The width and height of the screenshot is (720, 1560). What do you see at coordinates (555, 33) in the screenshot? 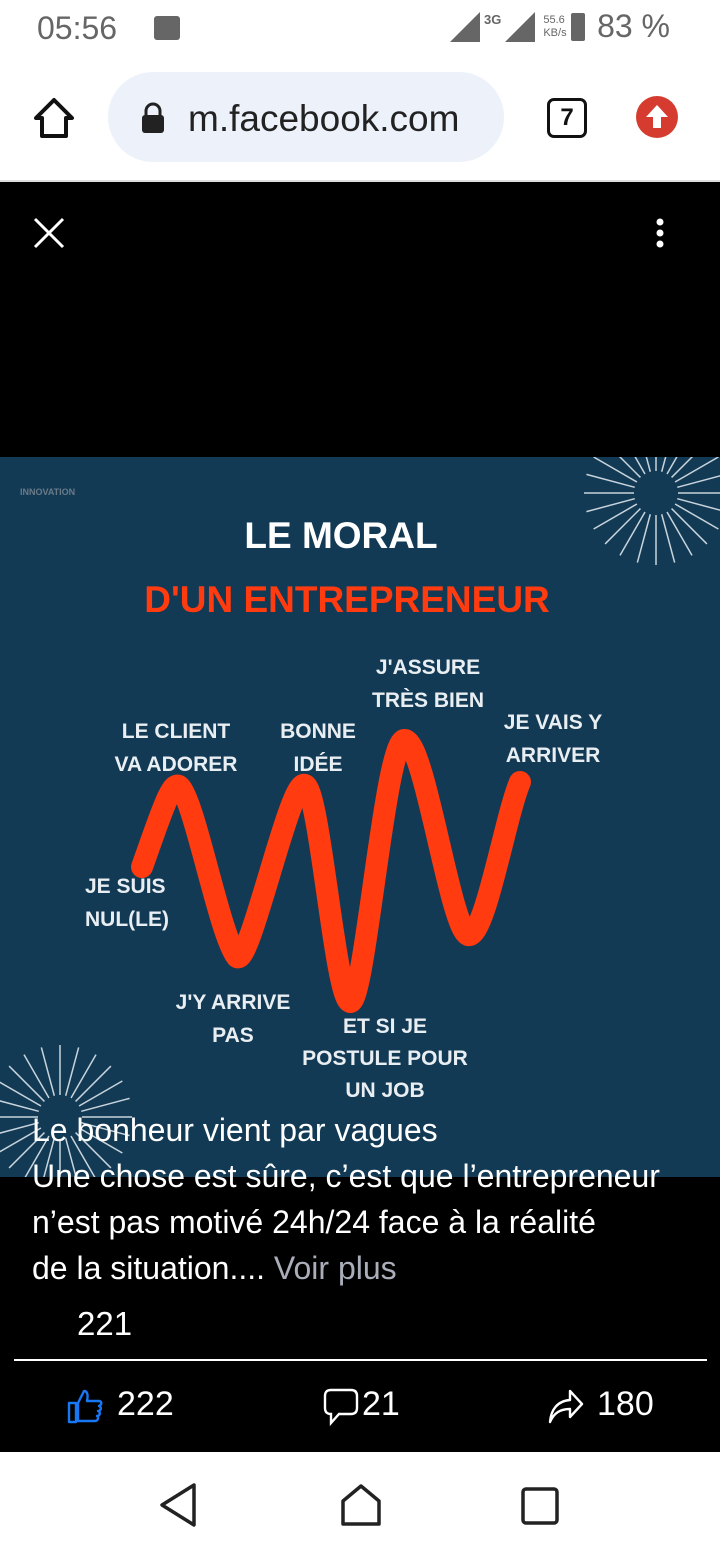
I see `speed-unit: KB/s` at bounding box center [555, 33].